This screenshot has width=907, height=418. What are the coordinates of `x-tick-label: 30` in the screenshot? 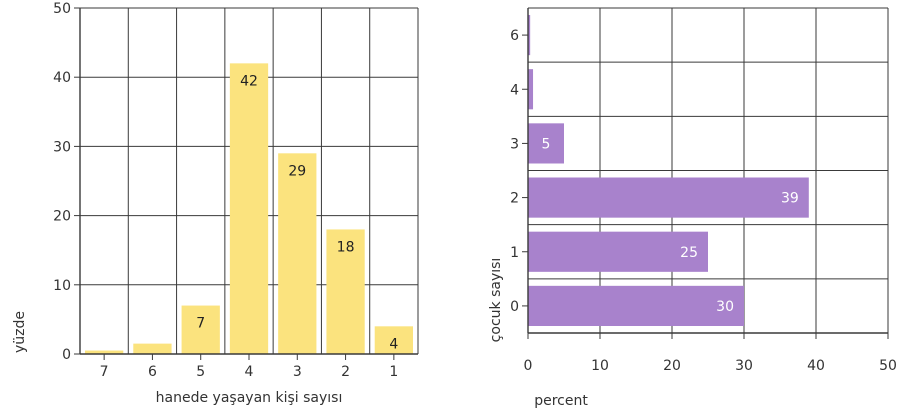 It's located at (744, 366).